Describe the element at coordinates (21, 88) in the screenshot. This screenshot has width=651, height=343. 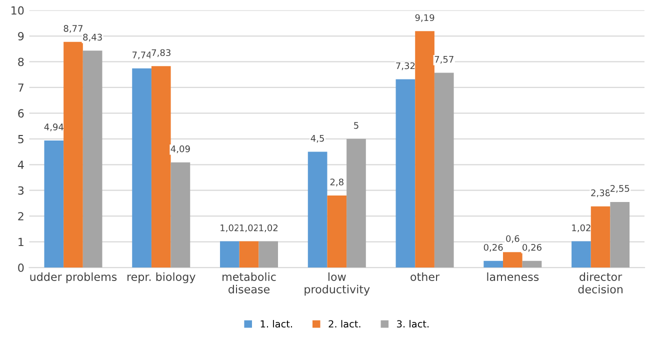
I see `y-tick-label: 7` at that location.